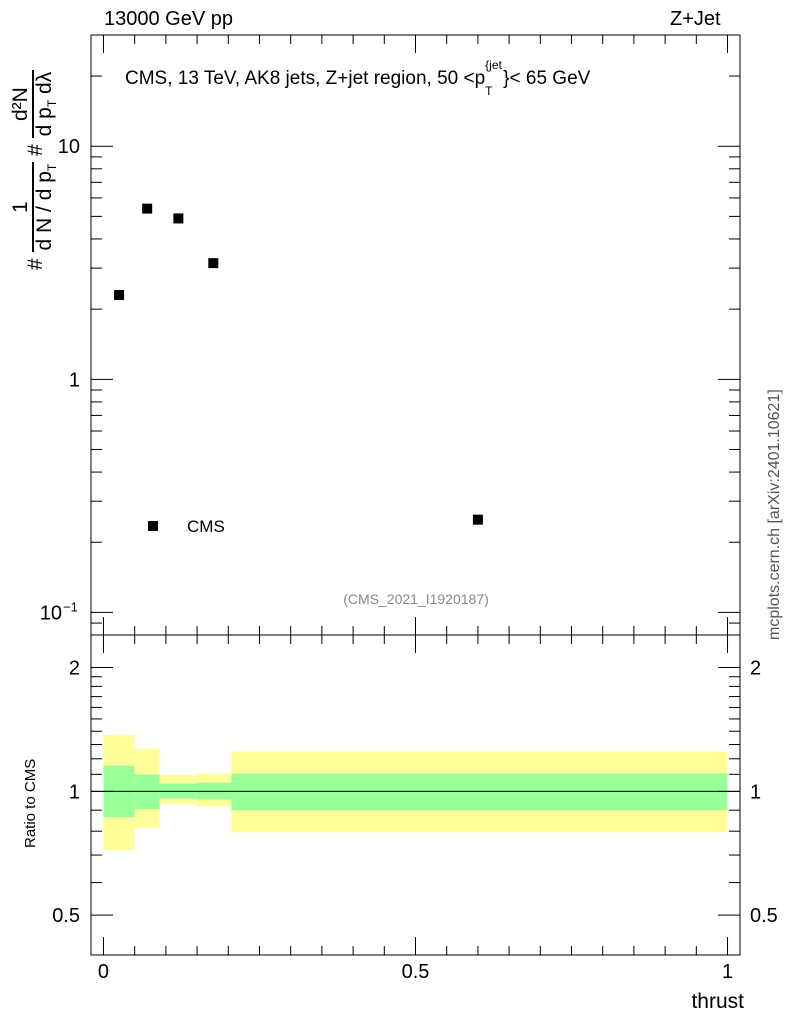  Describe the element at coordinates (52, 167) in the screenshot. I see `y-label-t1: T` at that location.